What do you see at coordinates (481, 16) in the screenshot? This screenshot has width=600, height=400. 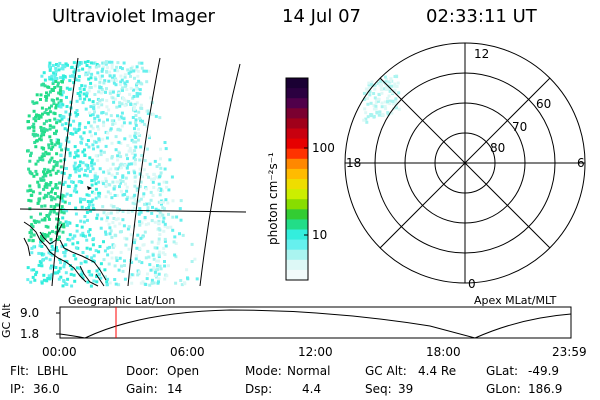 I see `time-label: 02:33:11 UT` at bounding box center [481, 16].